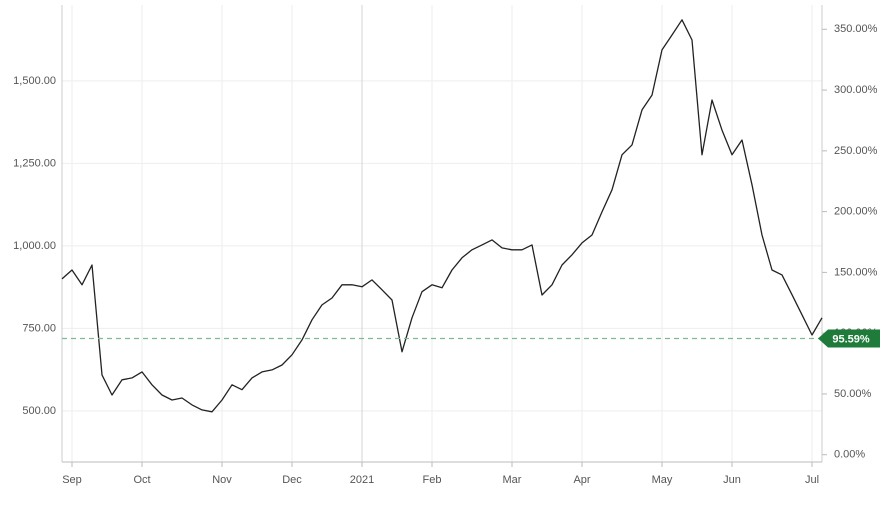  I want to click on x-tick-label: Nov, so click(222, 480).